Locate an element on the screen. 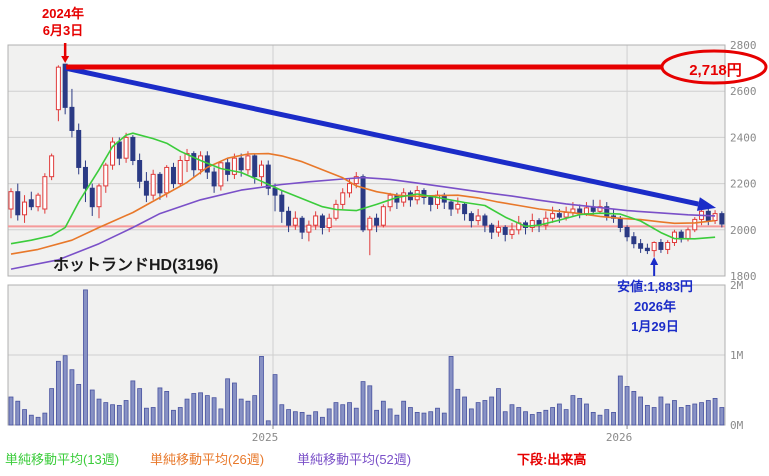  axis-tick-label: 2600 is located at coordinates (743, 91).